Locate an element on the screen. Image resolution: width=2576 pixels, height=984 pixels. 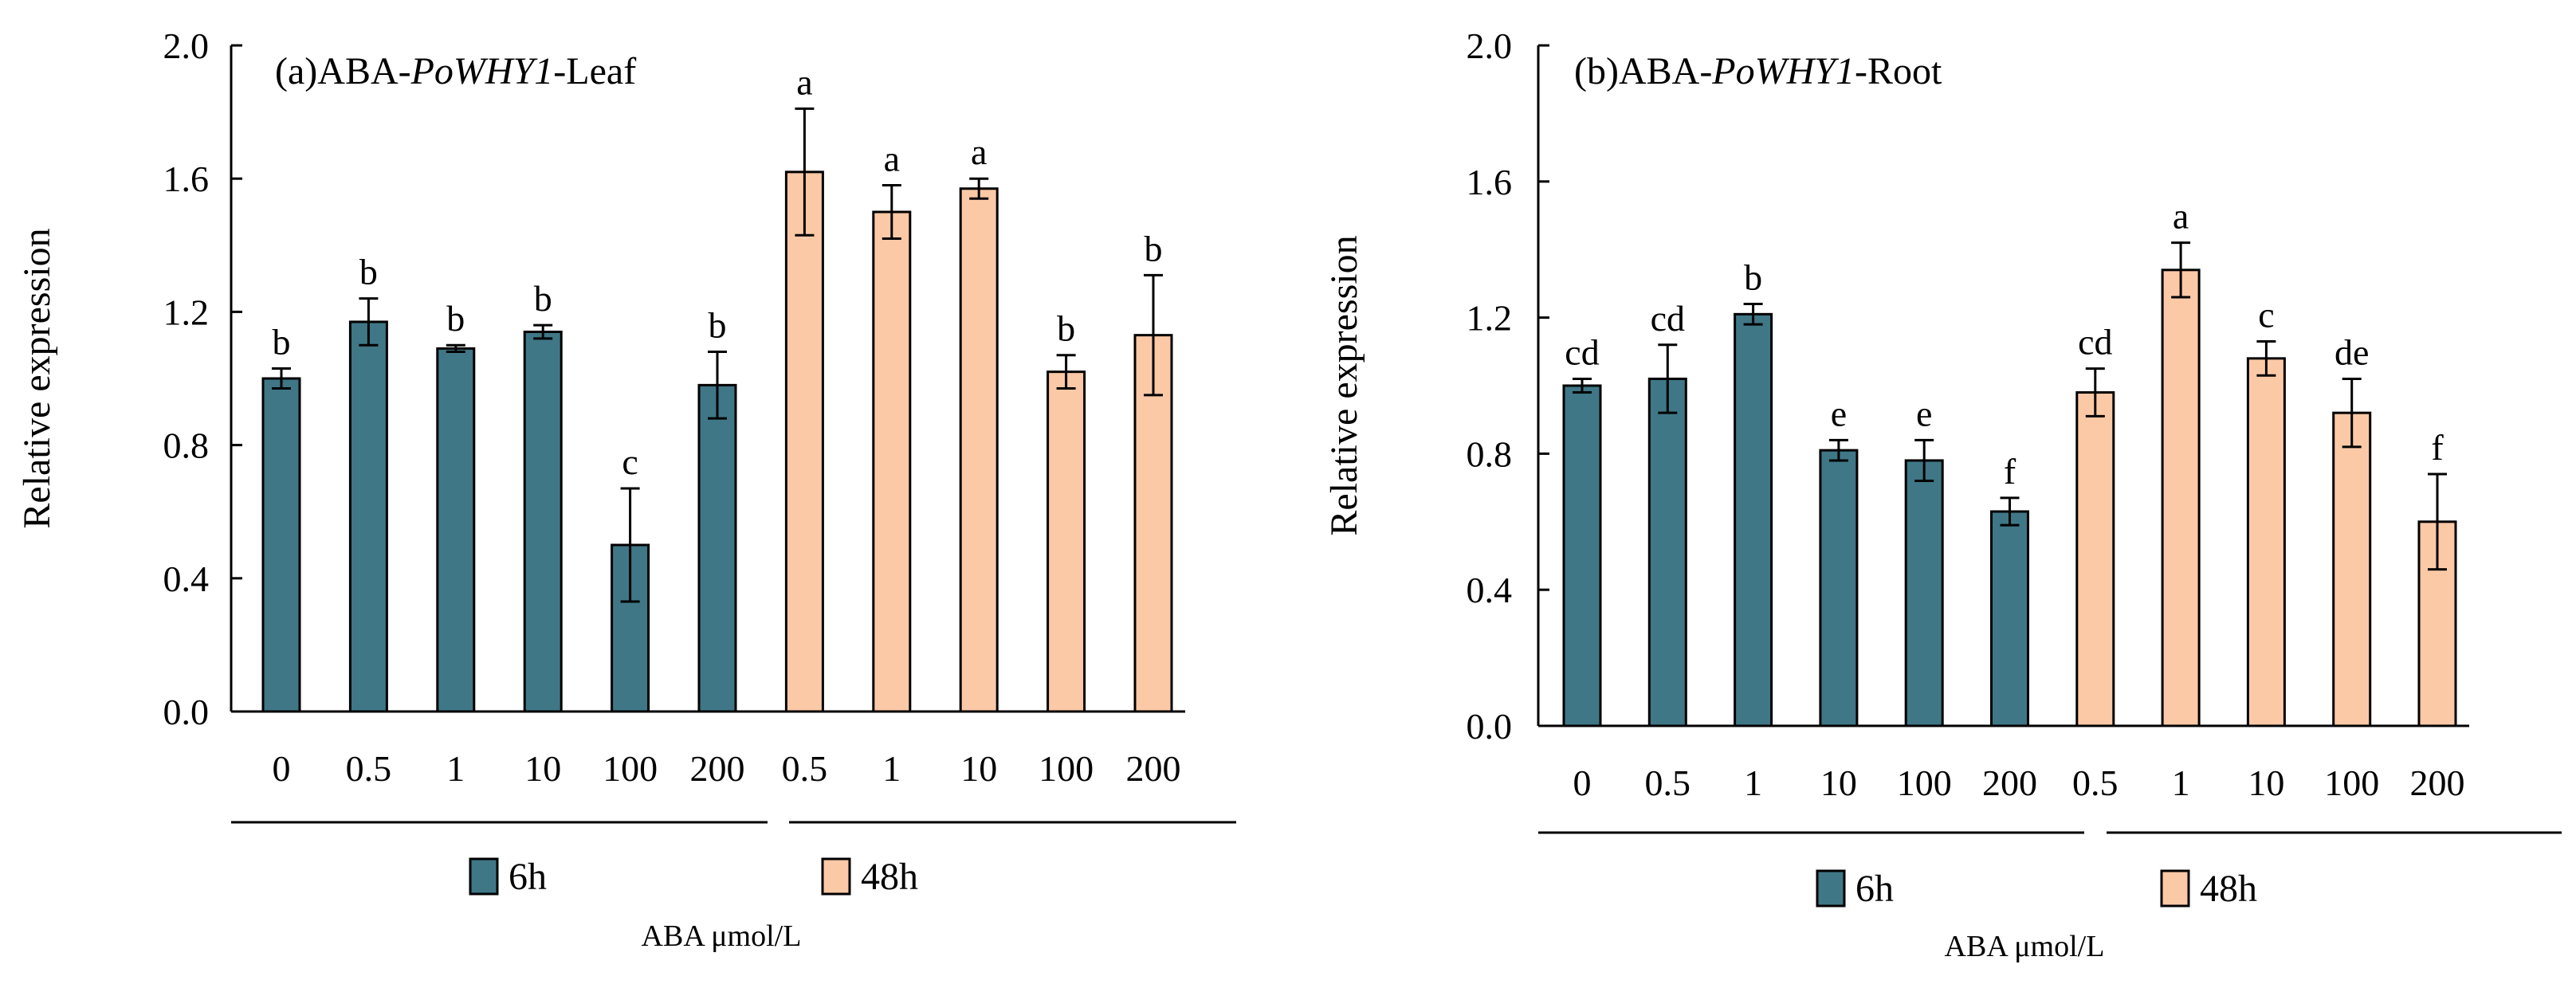
significance-letter: de is located at coordinates (2351, 351).